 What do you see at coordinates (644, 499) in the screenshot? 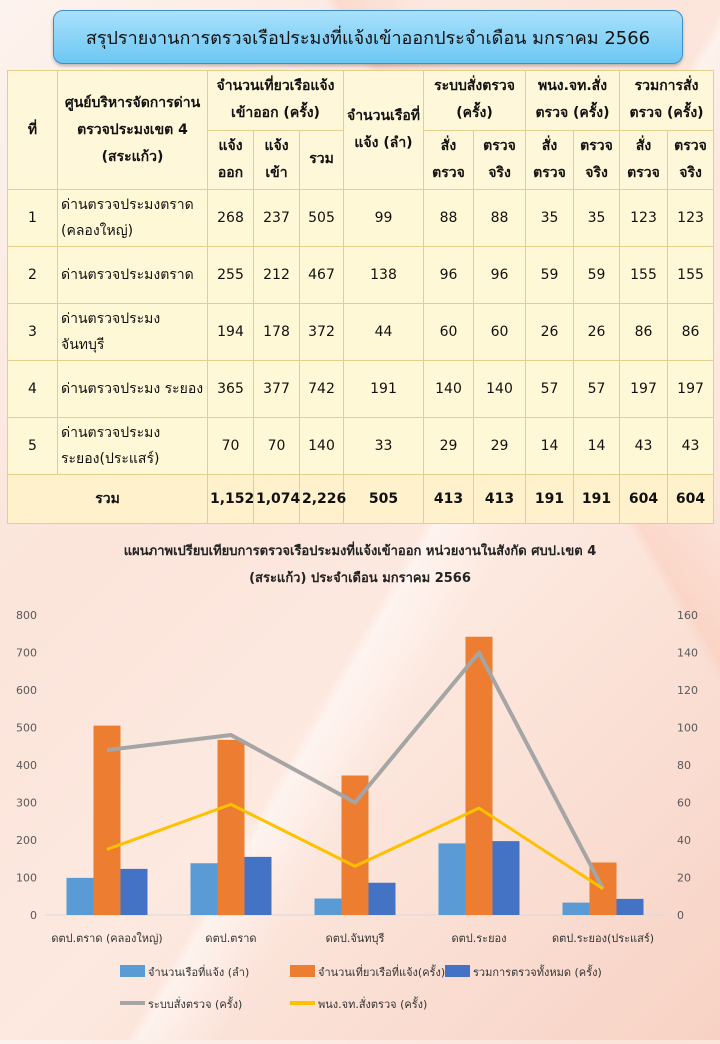
I see `total-total-order: 604` at bounding box center [644, 499].